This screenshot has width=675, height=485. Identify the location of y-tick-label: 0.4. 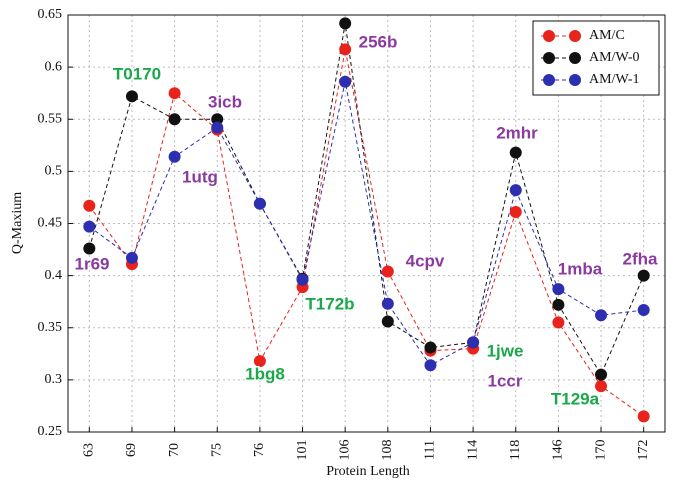
(54, 275).